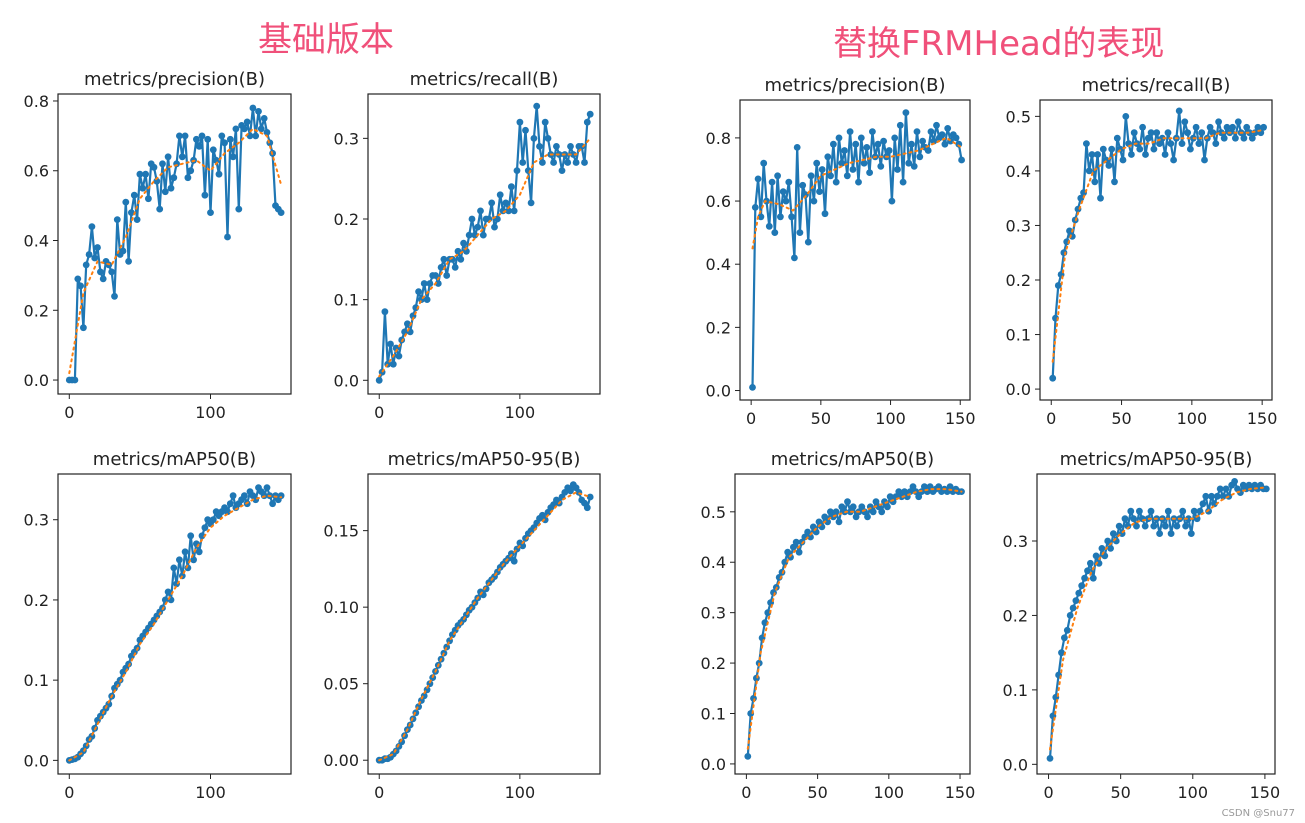 This screenshot has height=823, width=1305. What do you see at coordinates (341, 760) in the screenshot?
I see `y-tick-label: 0.00` at bounding box center [341, 760].